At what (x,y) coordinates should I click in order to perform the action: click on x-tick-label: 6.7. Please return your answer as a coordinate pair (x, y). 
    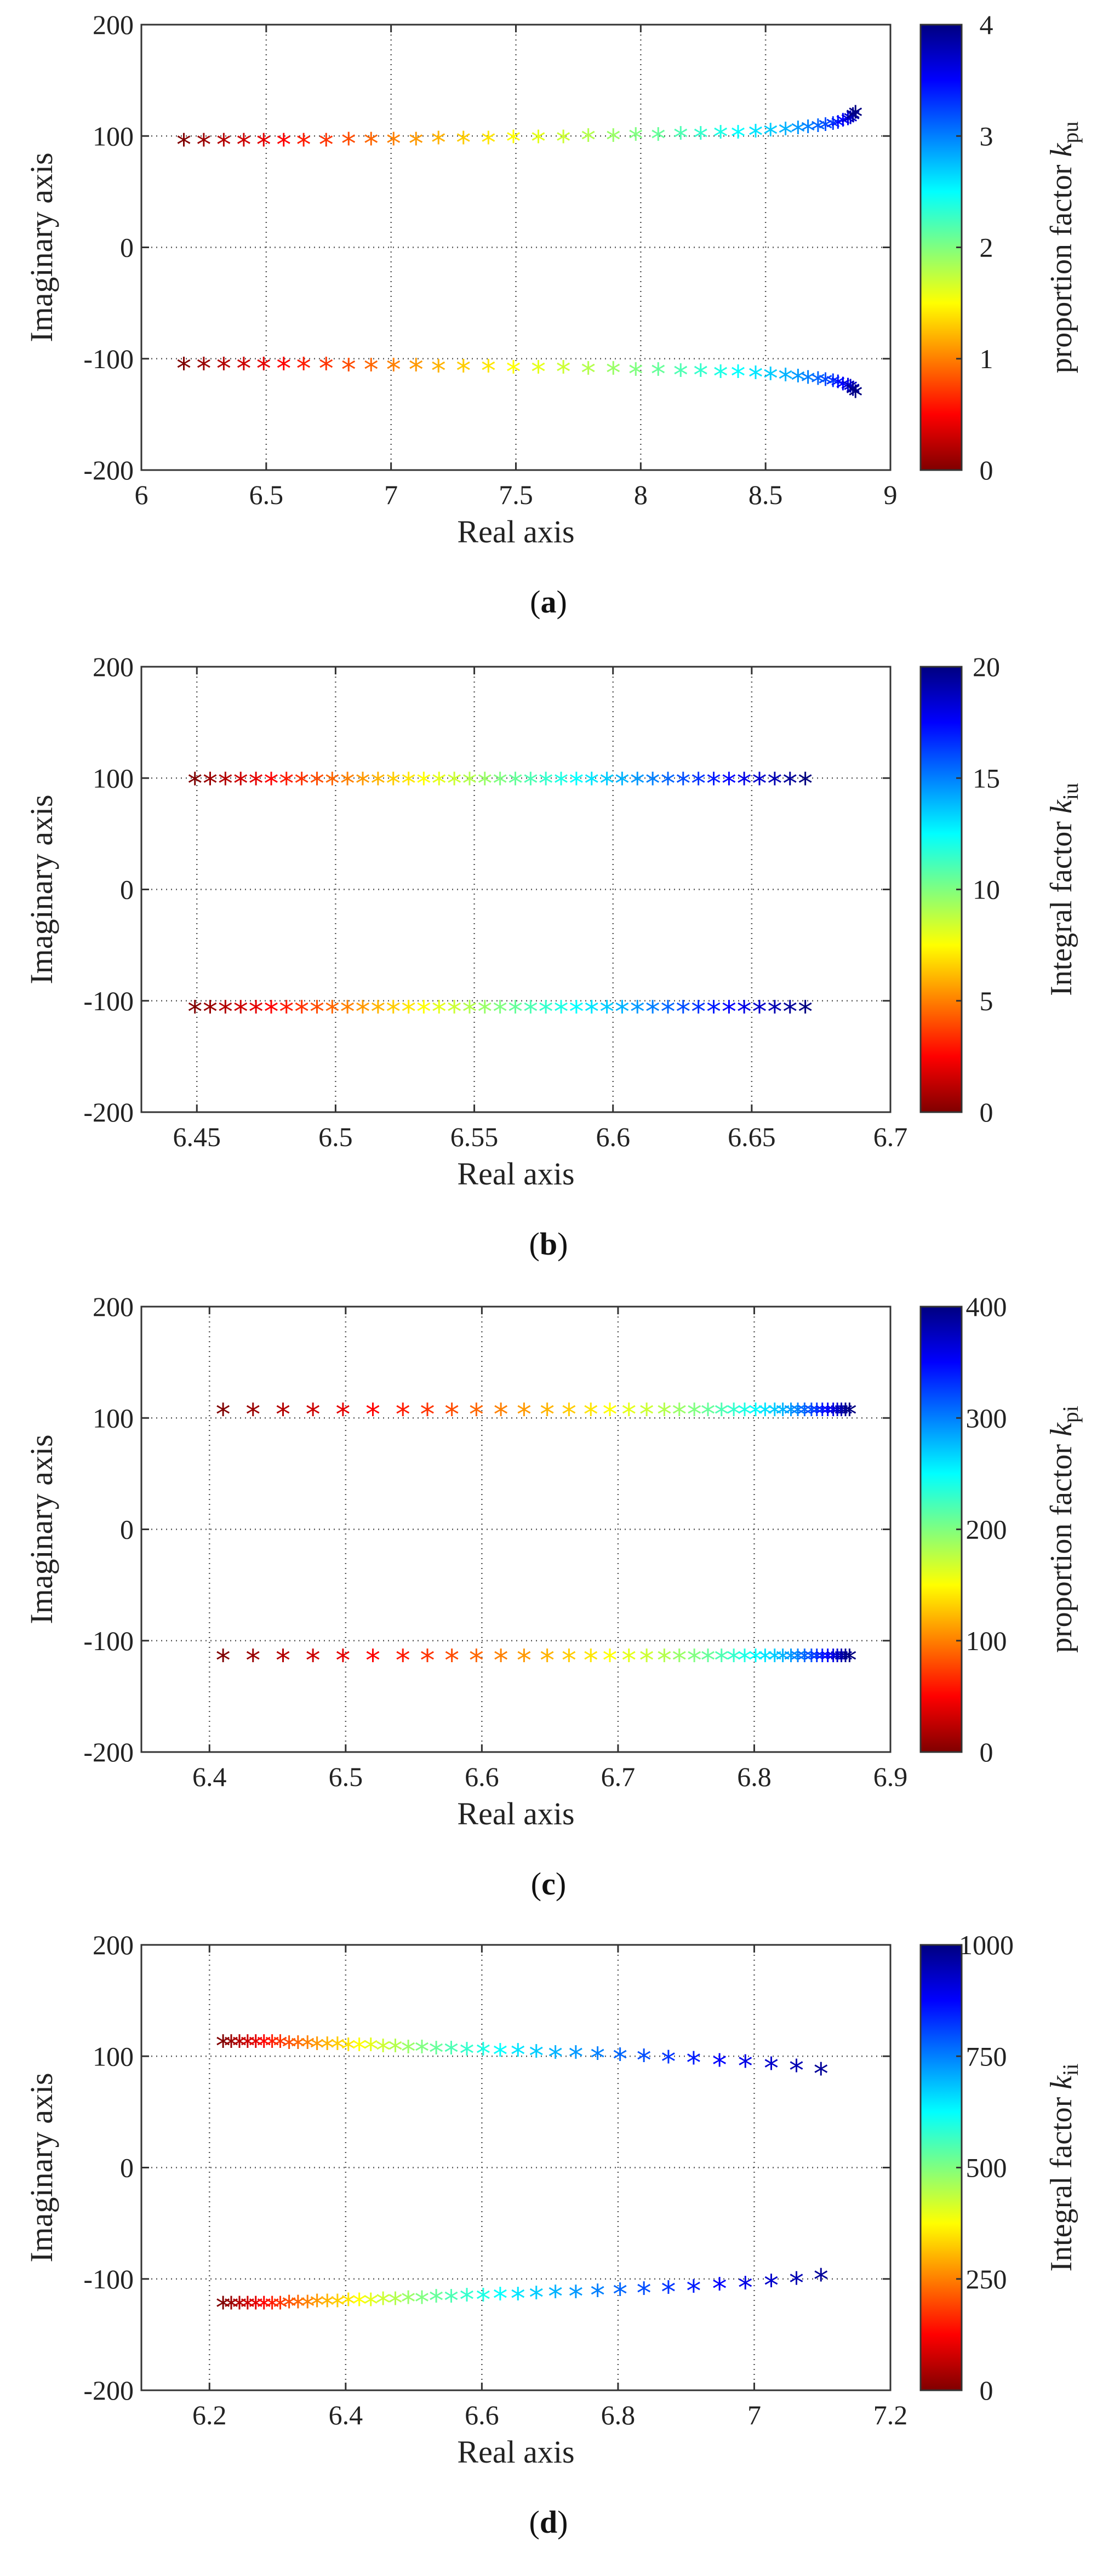
    Looking at the image, I should click on (891, 1136).